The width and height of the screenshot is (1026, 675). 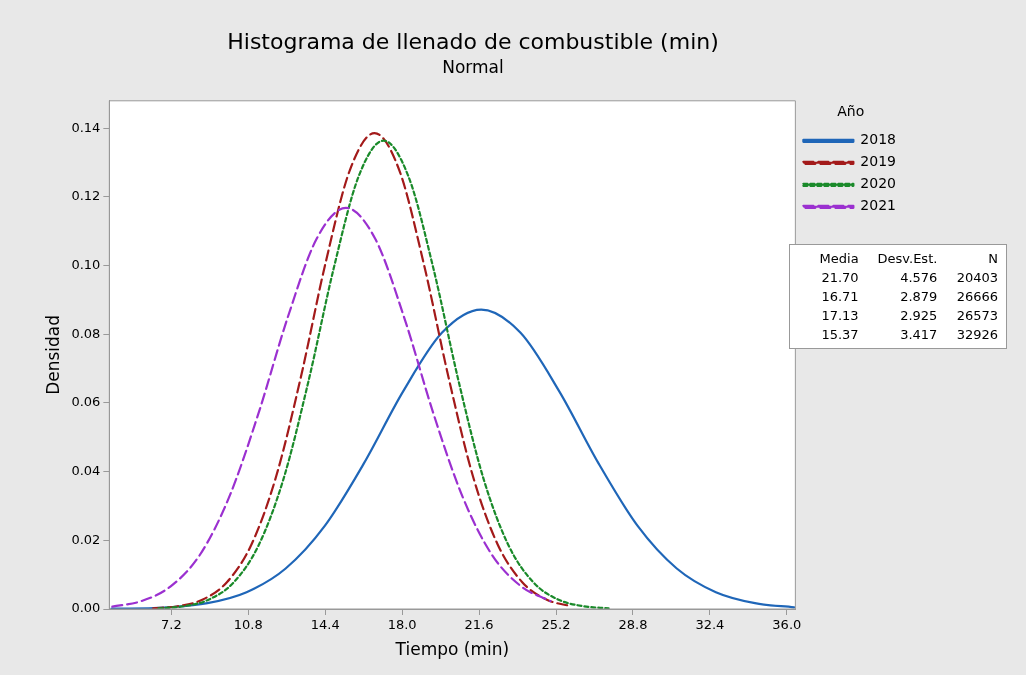 What do you see at coordinates (918, 315) in the screenshot?
I see `text: 2.925` at bounding box center [918, 315].